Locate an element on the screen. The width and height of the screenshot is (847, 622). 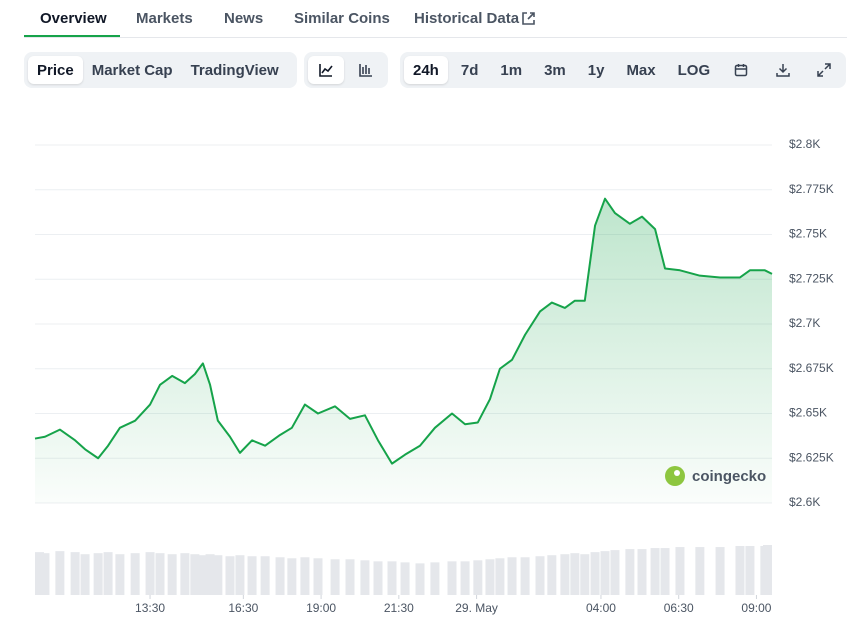
x-tick-label: 06:30 is located at coordinates (679, 608).